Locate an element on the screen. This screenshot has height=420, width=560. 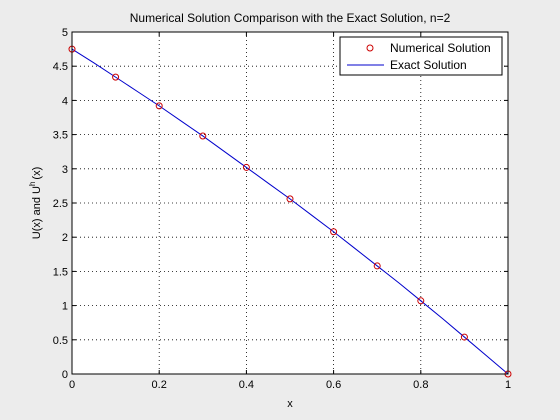
y-axis-label-tail: (x) is located at coordinates (37, 173).